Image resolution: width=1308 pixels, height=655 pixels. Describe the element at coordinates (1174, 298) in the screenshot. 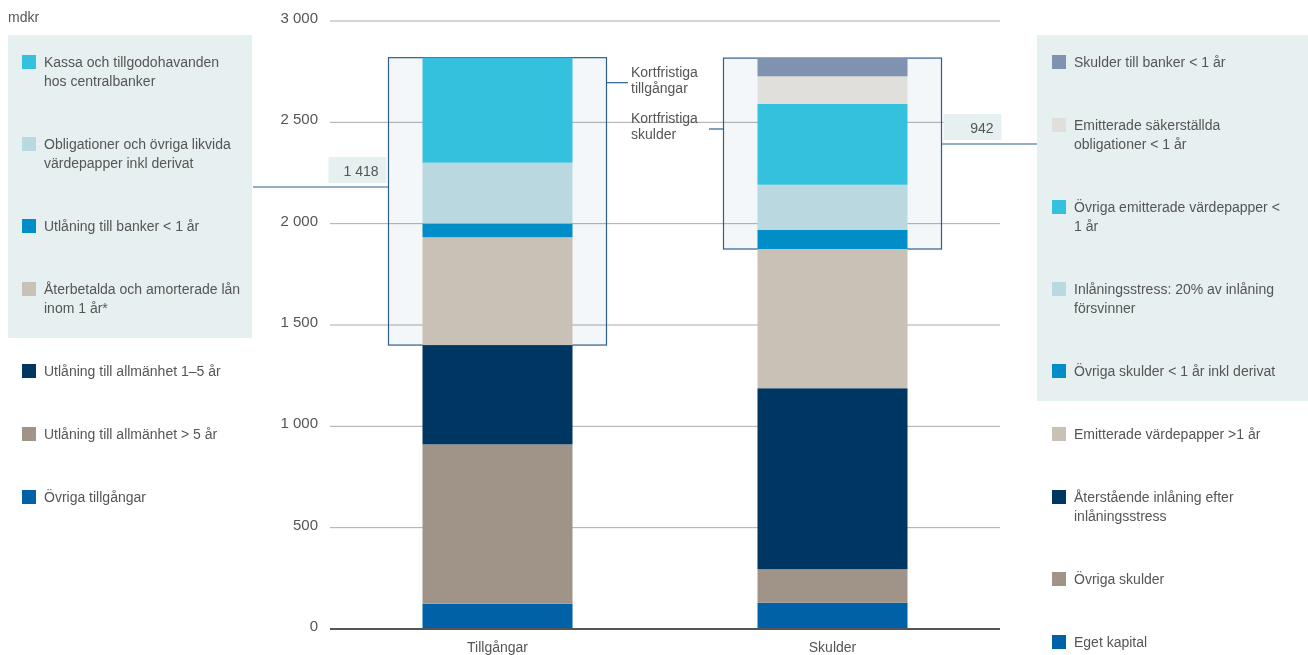

I see `legend-label: Inlåningsstress: 20% av inlåning försvinner` at that location.